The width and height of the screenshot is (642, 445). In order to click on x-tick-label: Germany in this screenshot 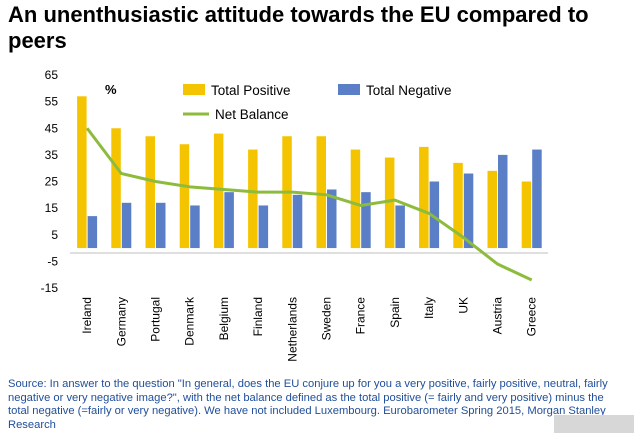, I will do `click(121, 321)`.